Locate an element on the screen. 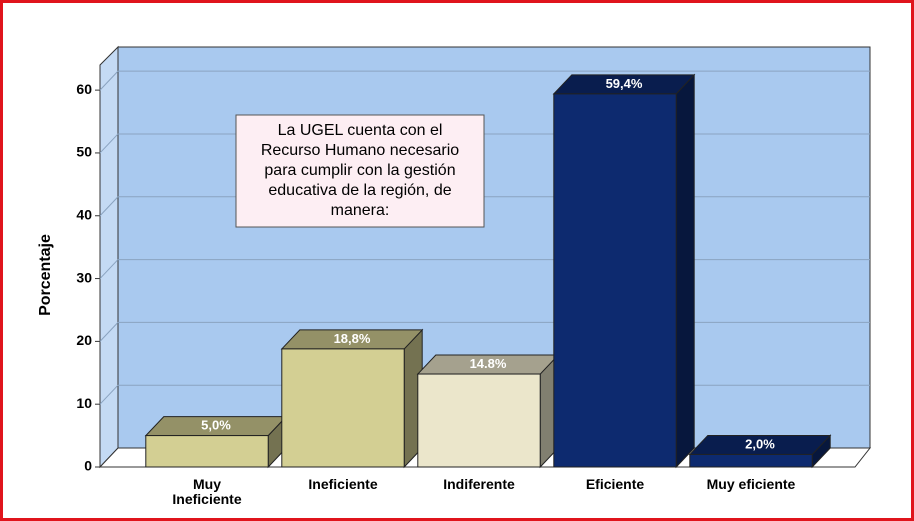 The width and height of the screenshot is (914, 521). value-label: 14.8% is located at coordinates (488, 363).